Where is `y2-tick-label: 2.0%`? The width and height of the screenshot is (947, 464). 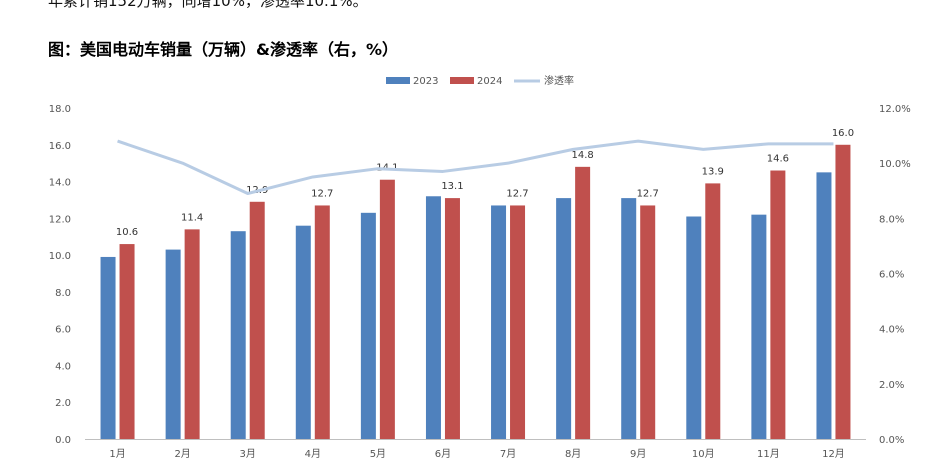 y2-tick-label: 2.0% is located at coordinates (891, 385).